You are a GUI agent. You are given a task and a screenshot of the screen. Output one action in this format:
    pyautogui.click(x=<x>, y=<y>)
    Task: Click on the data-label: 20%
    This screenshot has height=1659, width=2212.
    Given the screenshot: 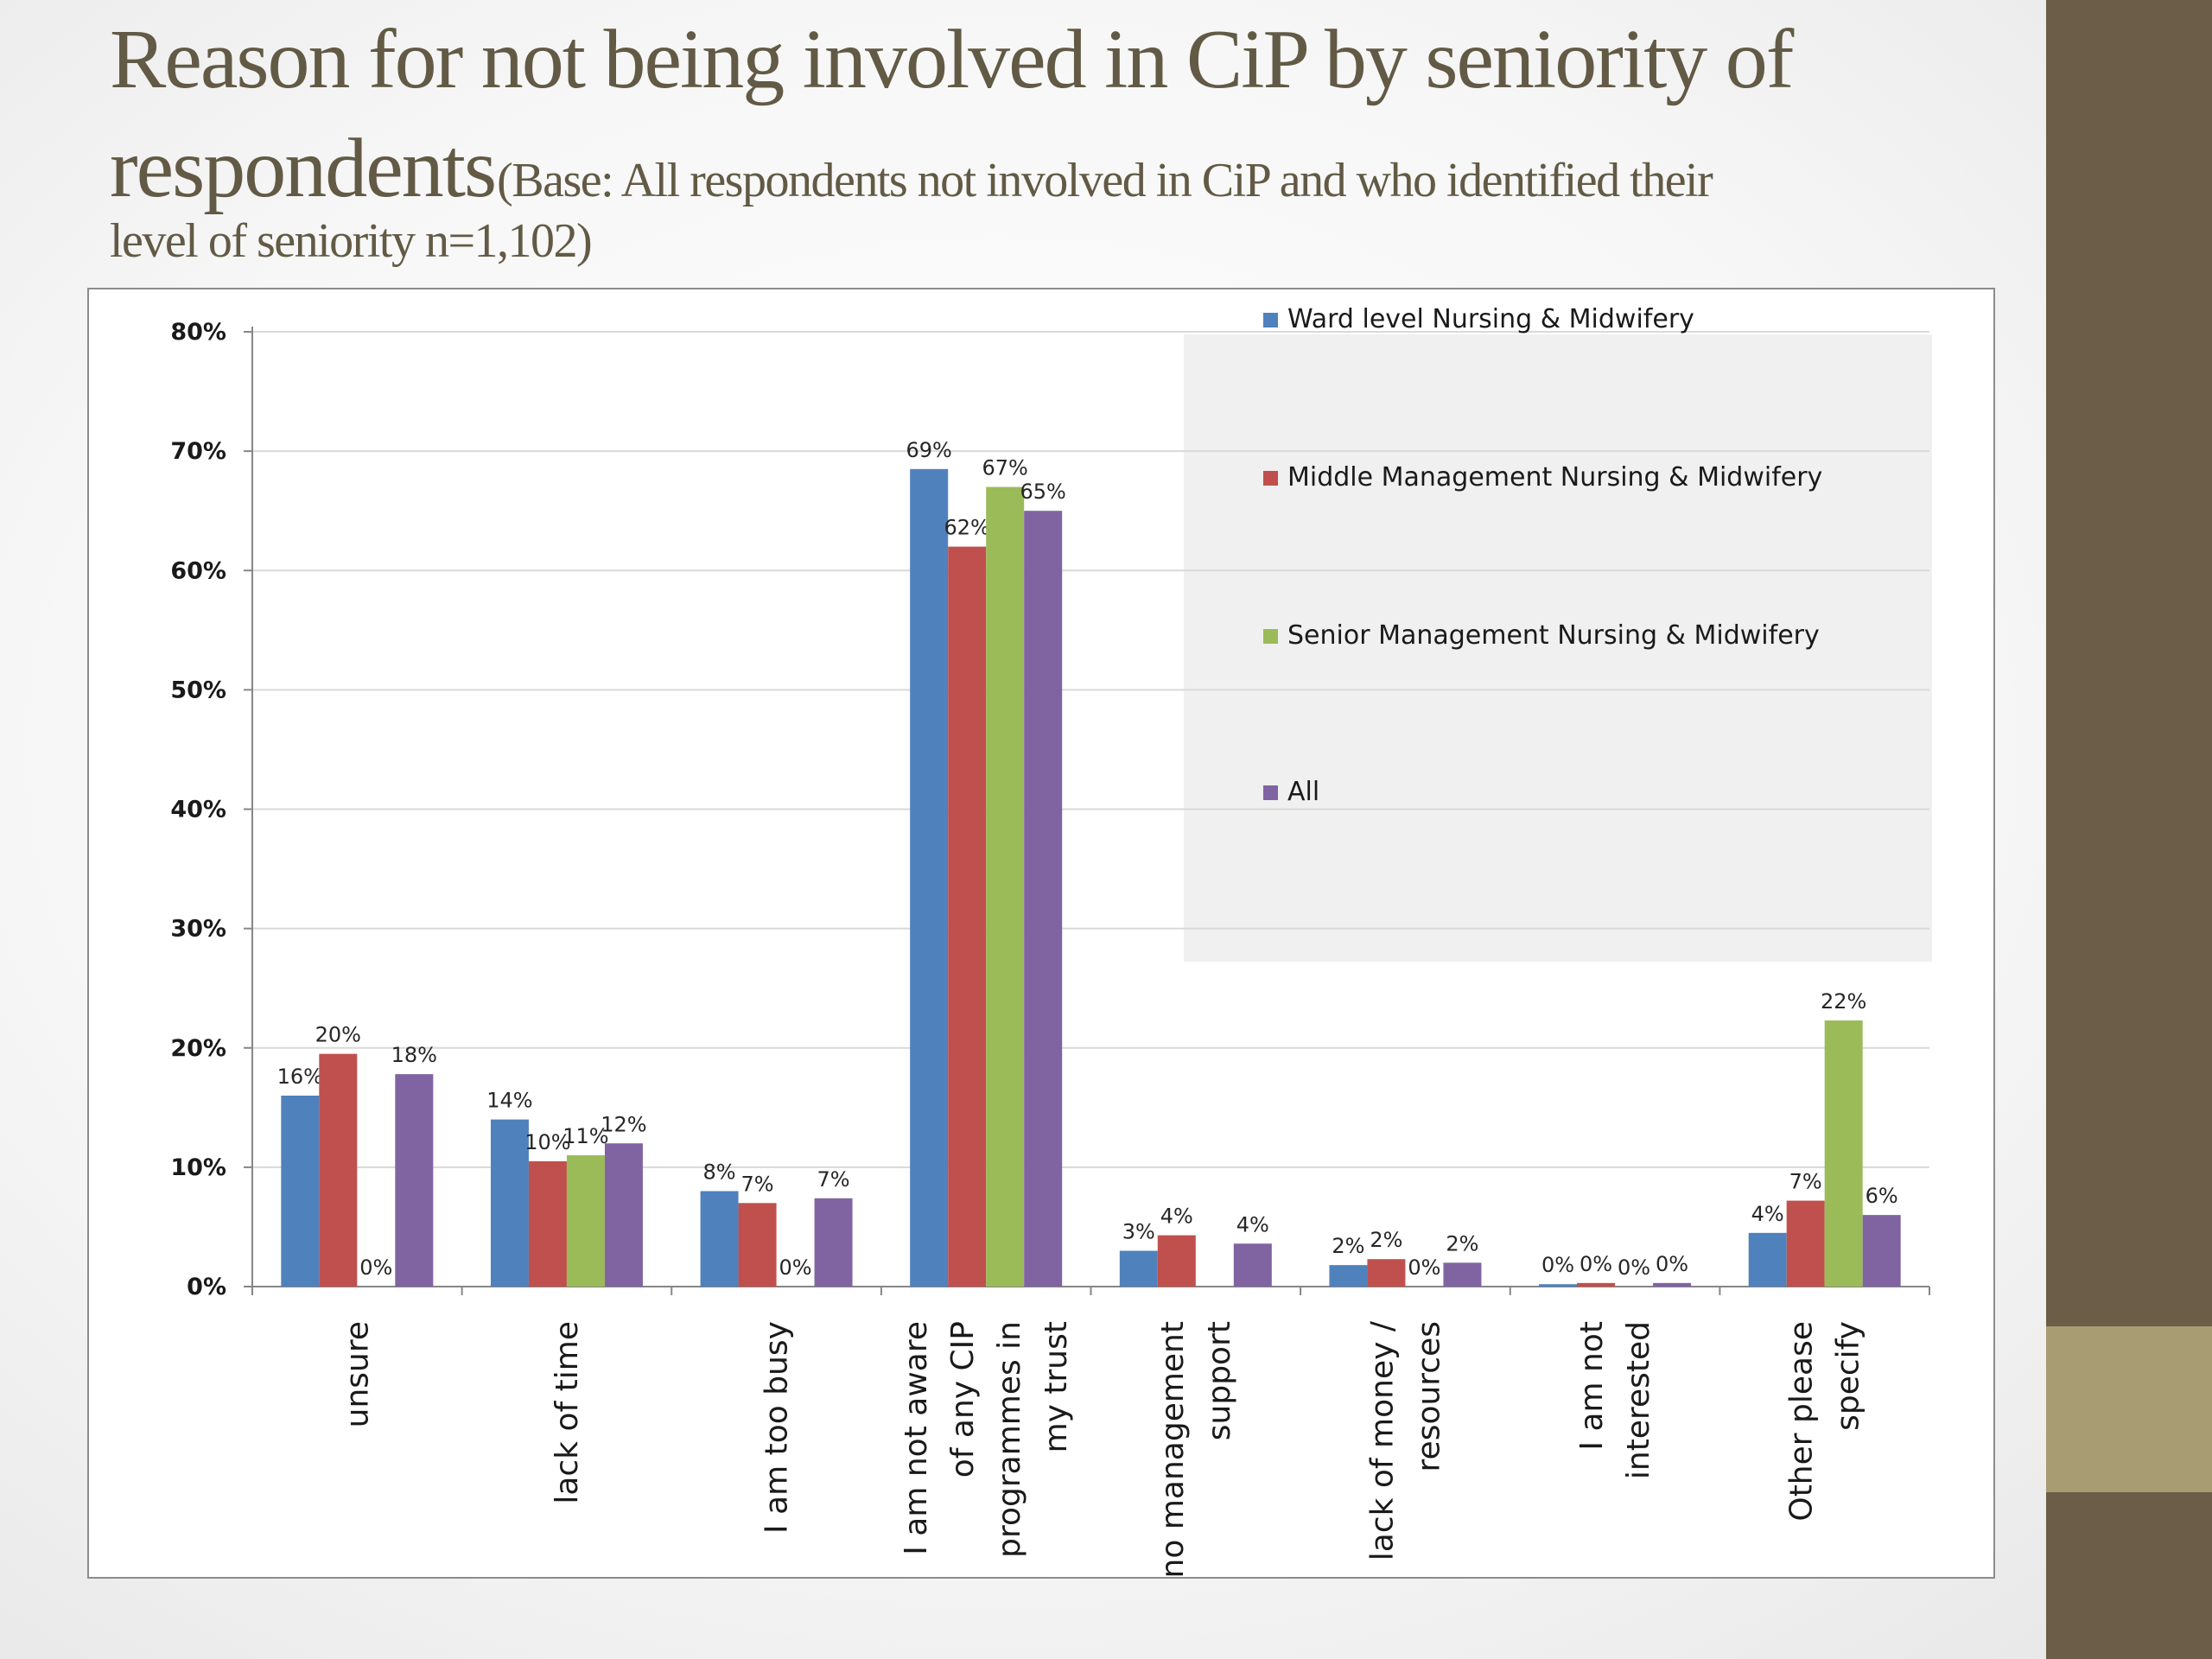 What is the action you would take?
    pyautogui.click(x=338, y=1035)
    